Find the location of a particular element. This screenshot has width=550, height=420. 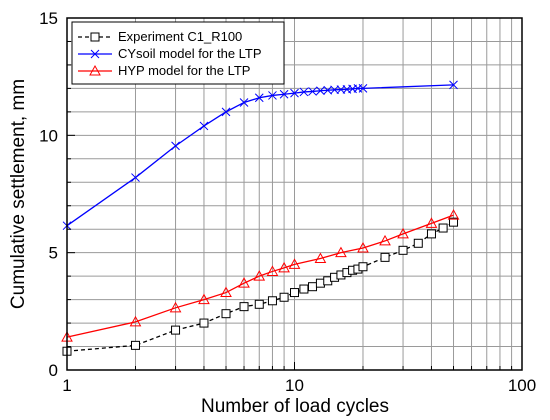

legend-label-experiment: Experiment C1_R100 is located at coordinates (180, 36).